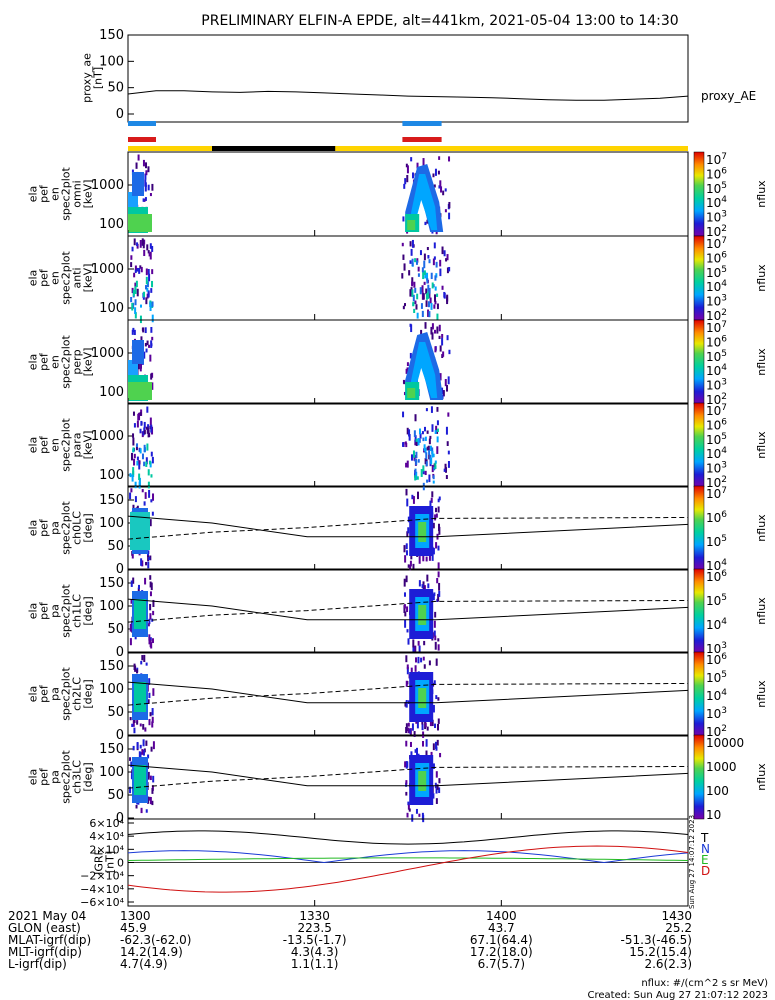  Describe the element at coordinates (716, 713) in the screenshot. I see `spec-ch2LC-cbar-tick: 103` at that location.